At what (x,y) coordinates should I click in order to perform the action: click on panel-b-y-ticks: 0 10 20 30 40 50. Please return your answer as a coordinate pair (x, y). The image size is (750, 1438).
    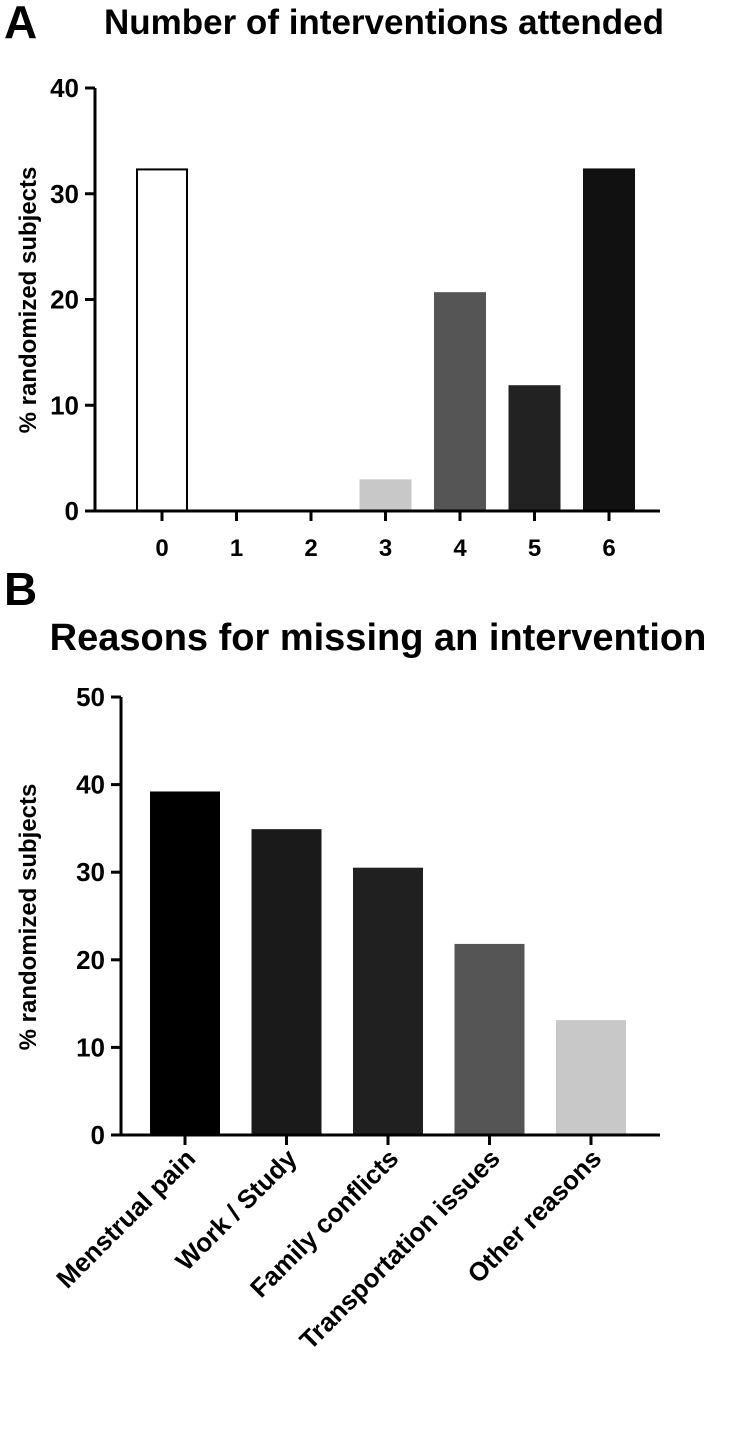
    Looking at the image, I should click on (98, 916).